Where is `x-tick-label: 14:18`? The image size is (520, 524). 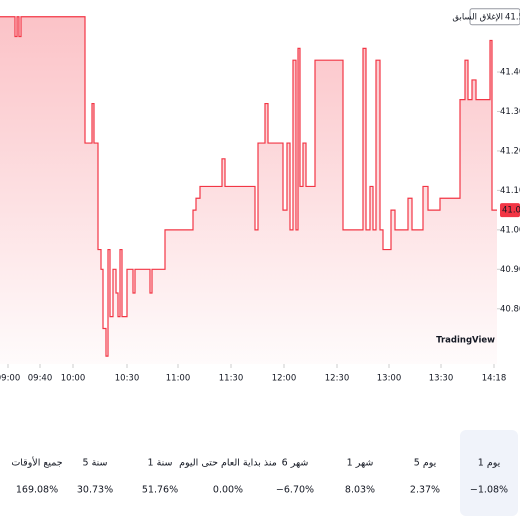
x-tick-label: 14:18 is located at coordinates (494, 379).